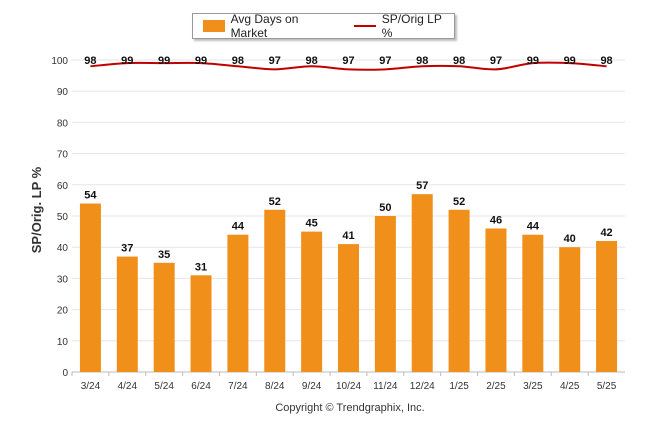  What do you see at coordinates (63, 217) in the screenshot?
I see `y-tick-label: 50` at bounding box center [63, 217].